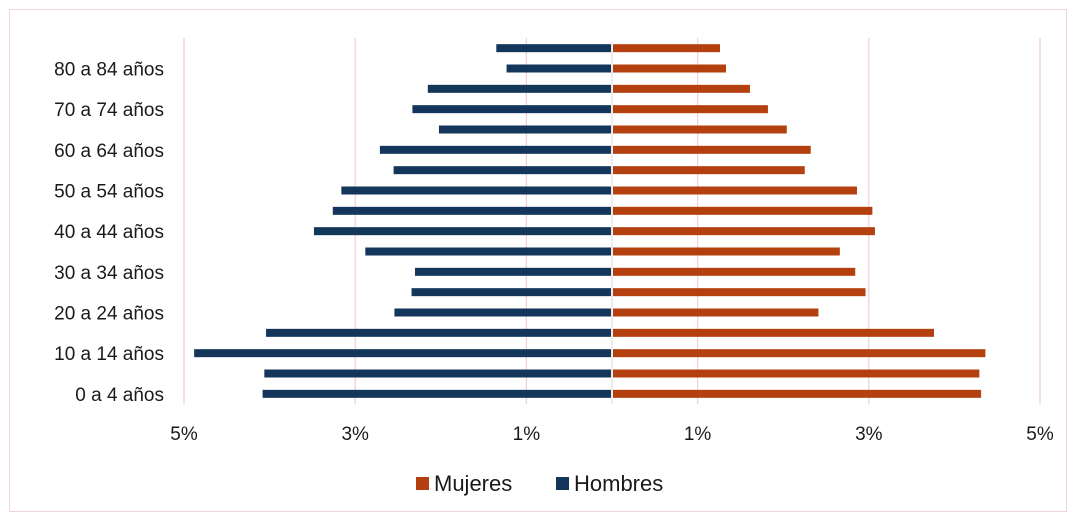 The image size is (1070, 515). Describe the element at coordinates (109, 232) in the screenshot. I see `category-label: 40 a 44 años` at that location.